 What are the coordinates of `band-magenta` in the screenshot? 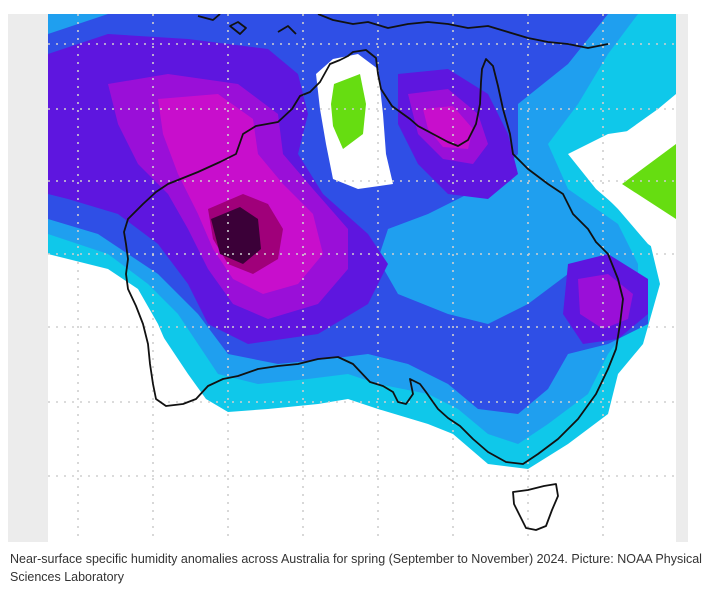 It's located at (240, 194).